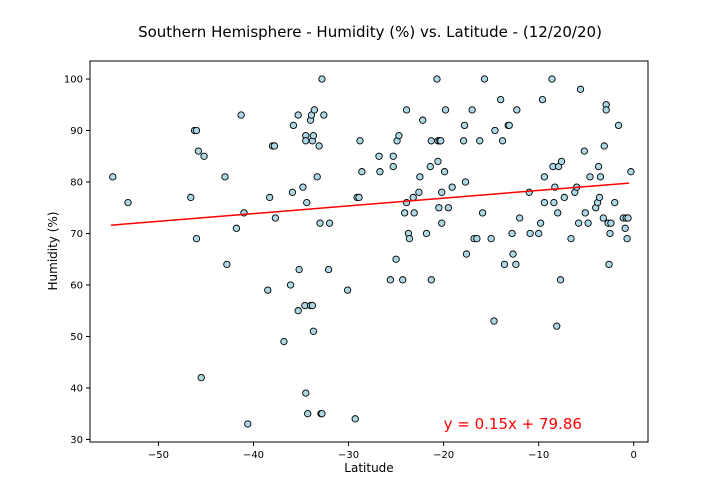 Image resolution: width=720 pixels, height=504 pixels. I want to click on y-tick-label: 30, so click(76, 440).